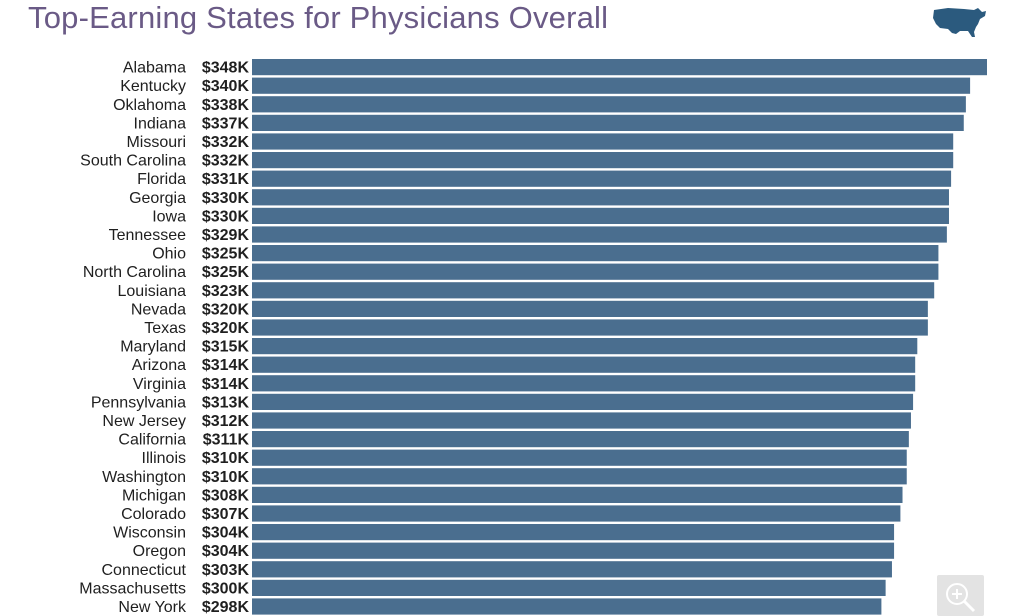 This screenshot has height=616, width=1024. I want to click on bar-oklahoma, so click(609, 104).